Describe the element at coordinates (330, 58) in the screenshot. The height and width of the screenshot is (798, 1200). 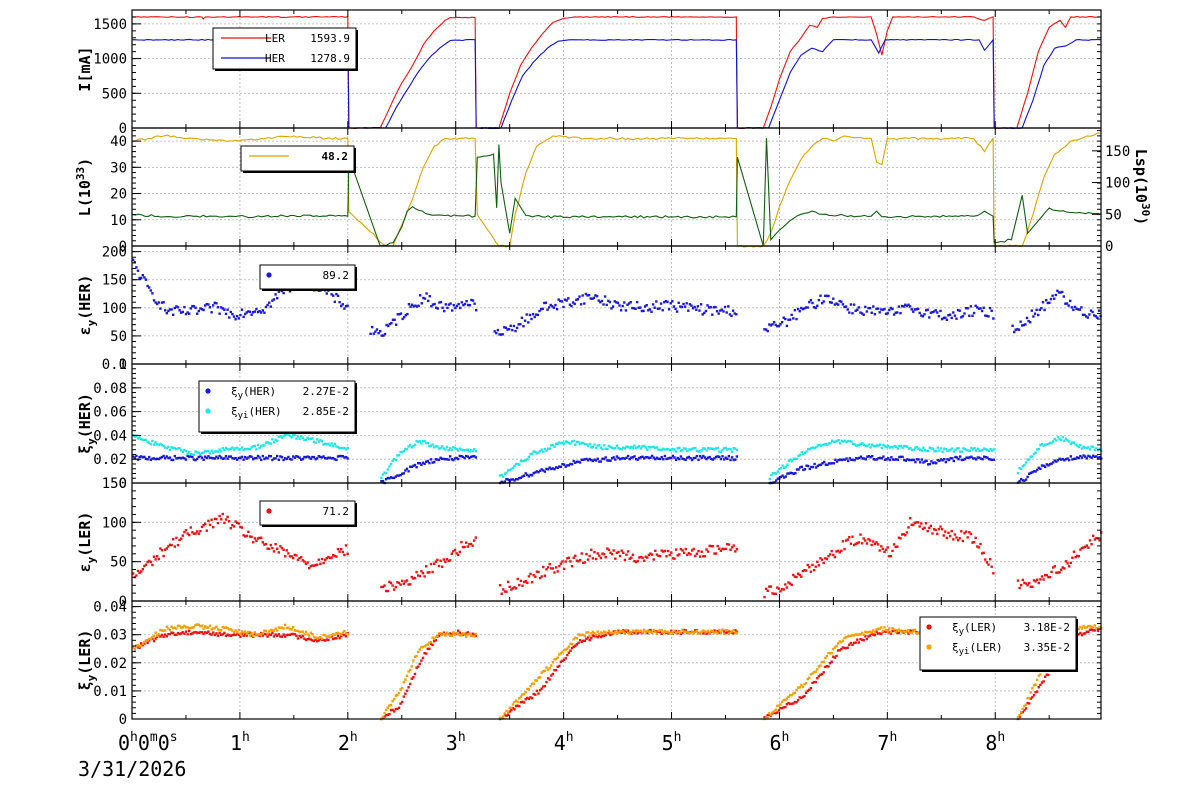
I see `legend-value: 1278.9` at that location.